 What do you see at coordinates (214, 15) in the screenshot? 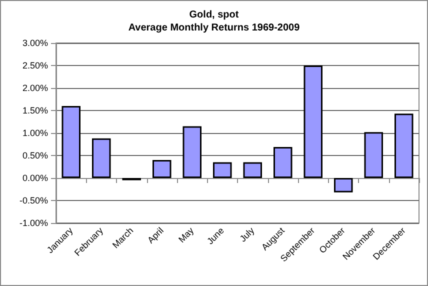
I see `chart-title: Gold, spot` at bounding box center [214, 15].